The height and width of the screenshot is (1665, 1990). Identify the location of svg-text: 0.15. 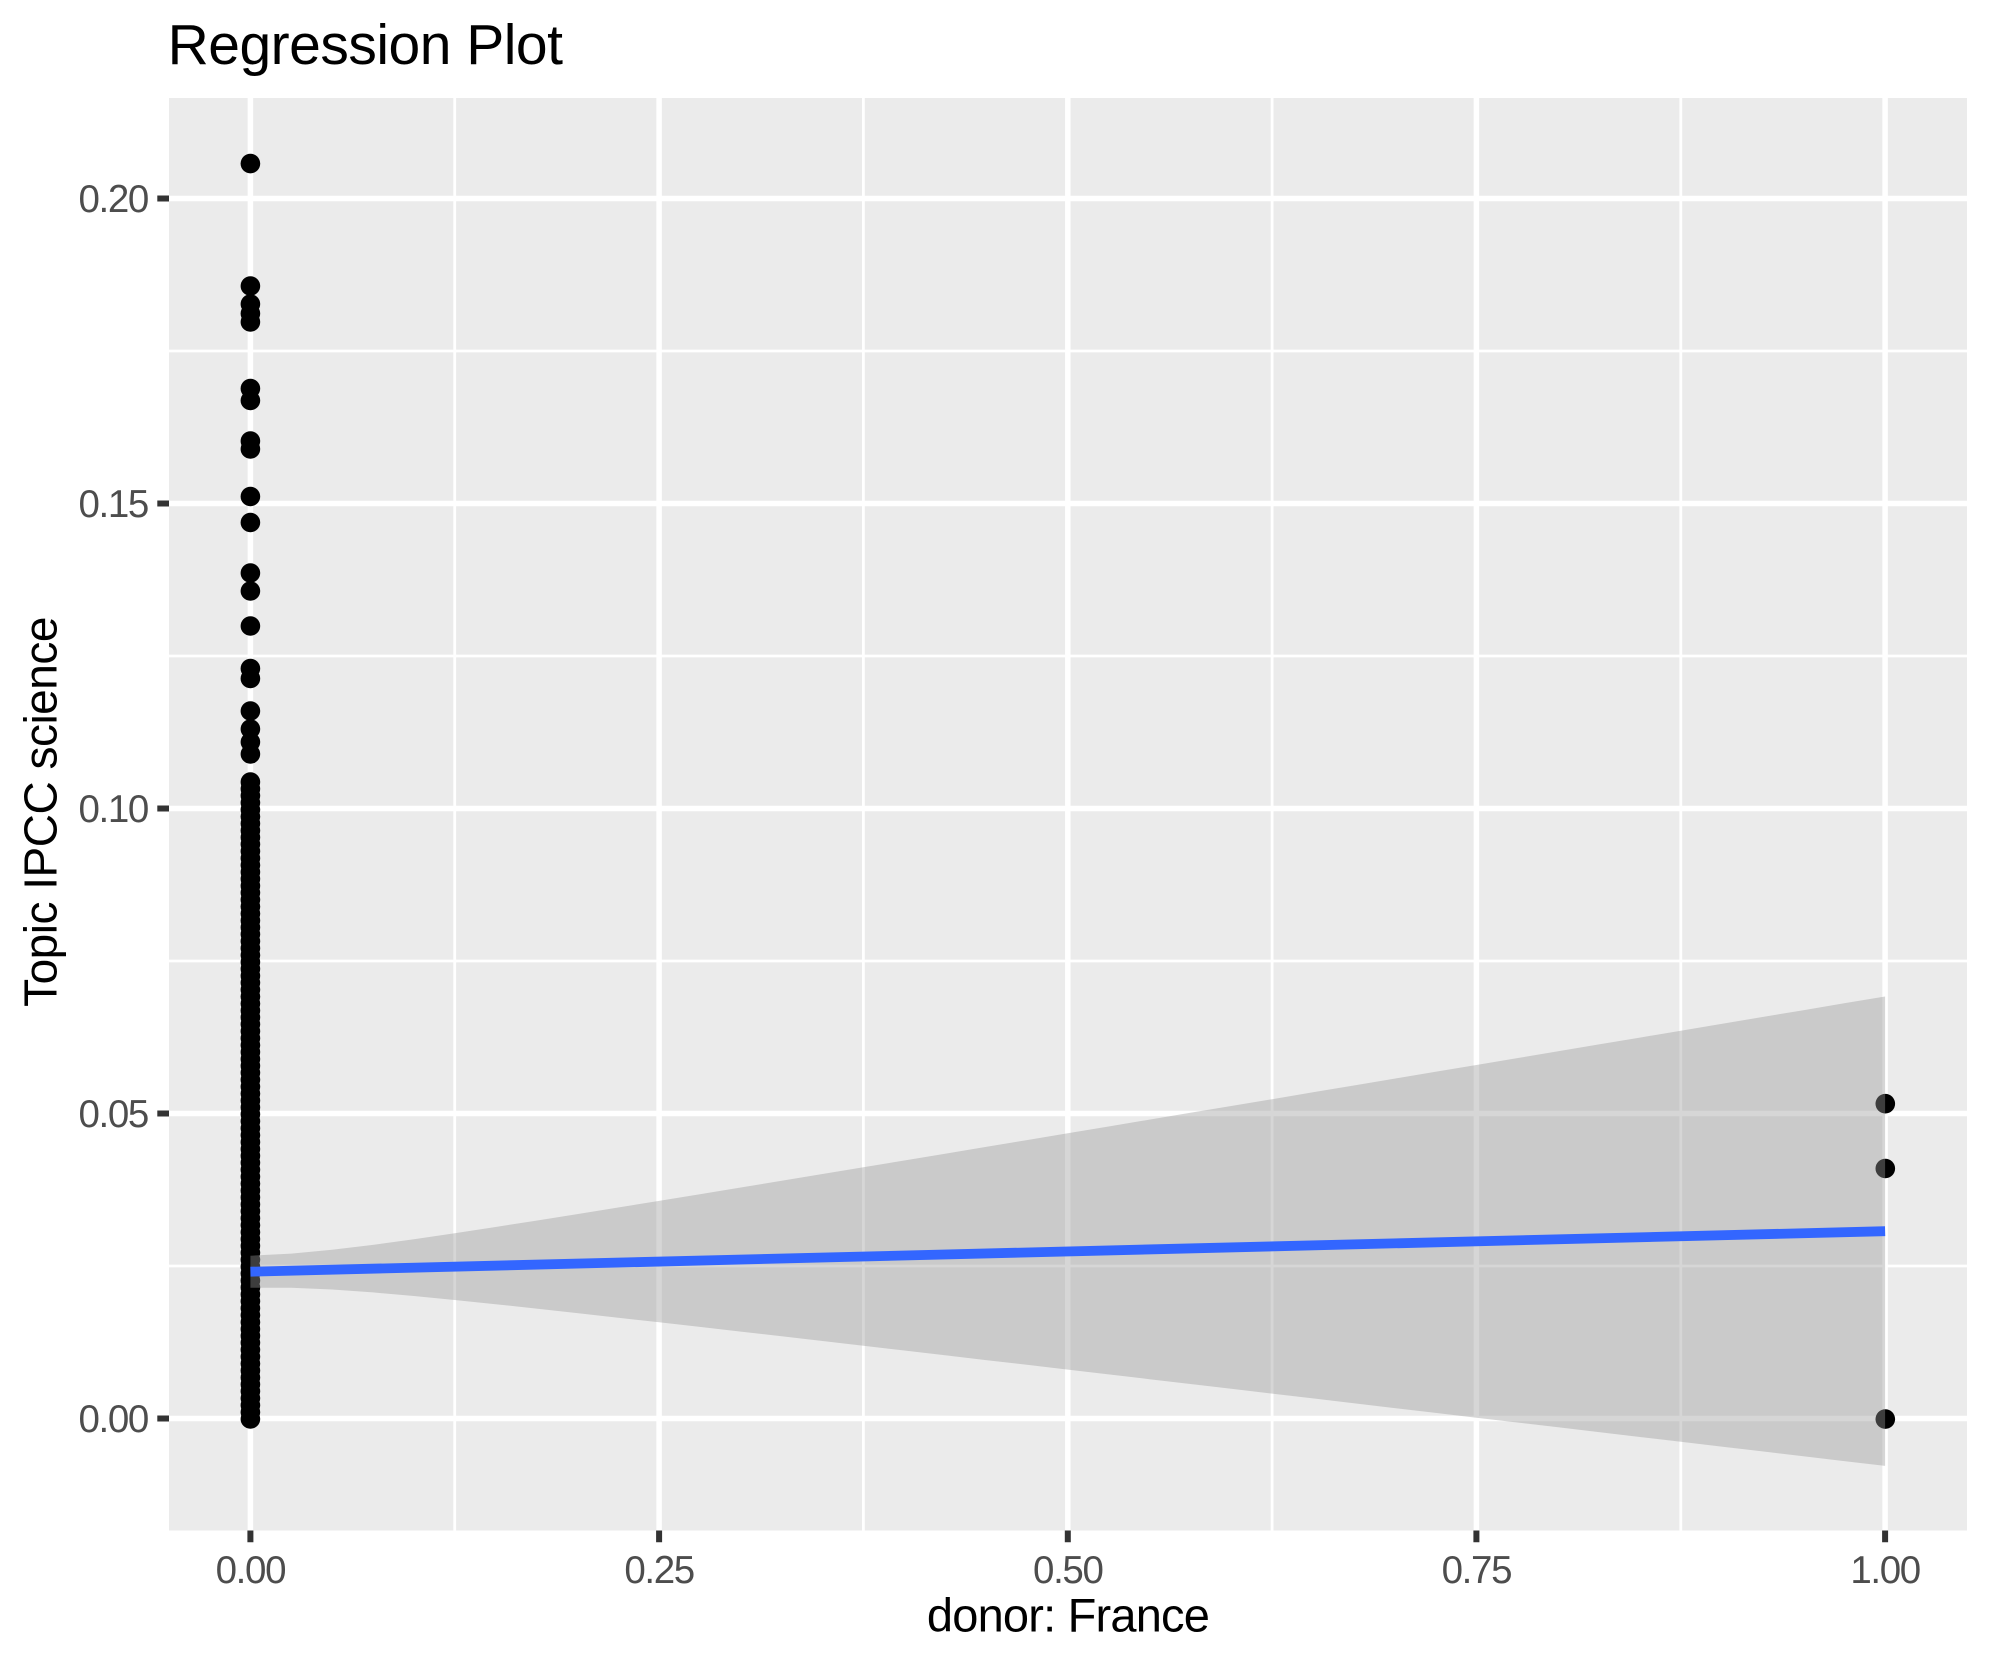
(113, 504).